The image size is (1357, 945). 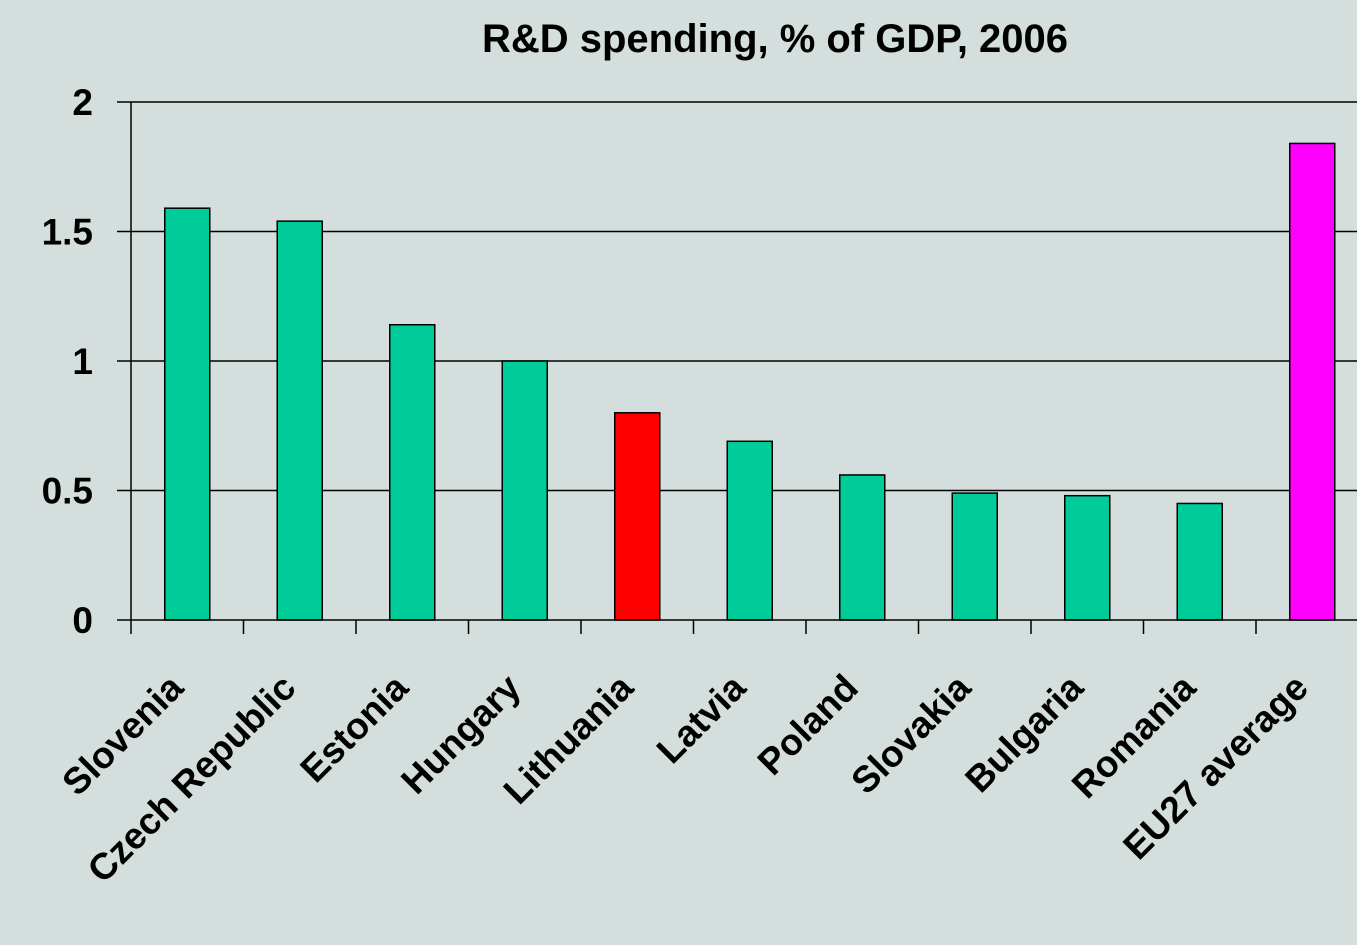 I want to click on x-tick-label: Czech Republic, so click(x=192, y=779).